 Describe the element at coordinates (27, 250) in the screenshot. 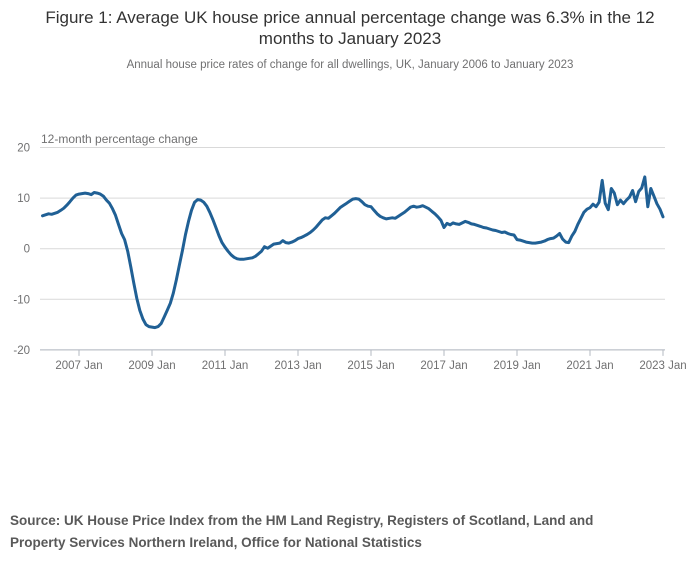

I see `y-tick-label: 0` at that location.